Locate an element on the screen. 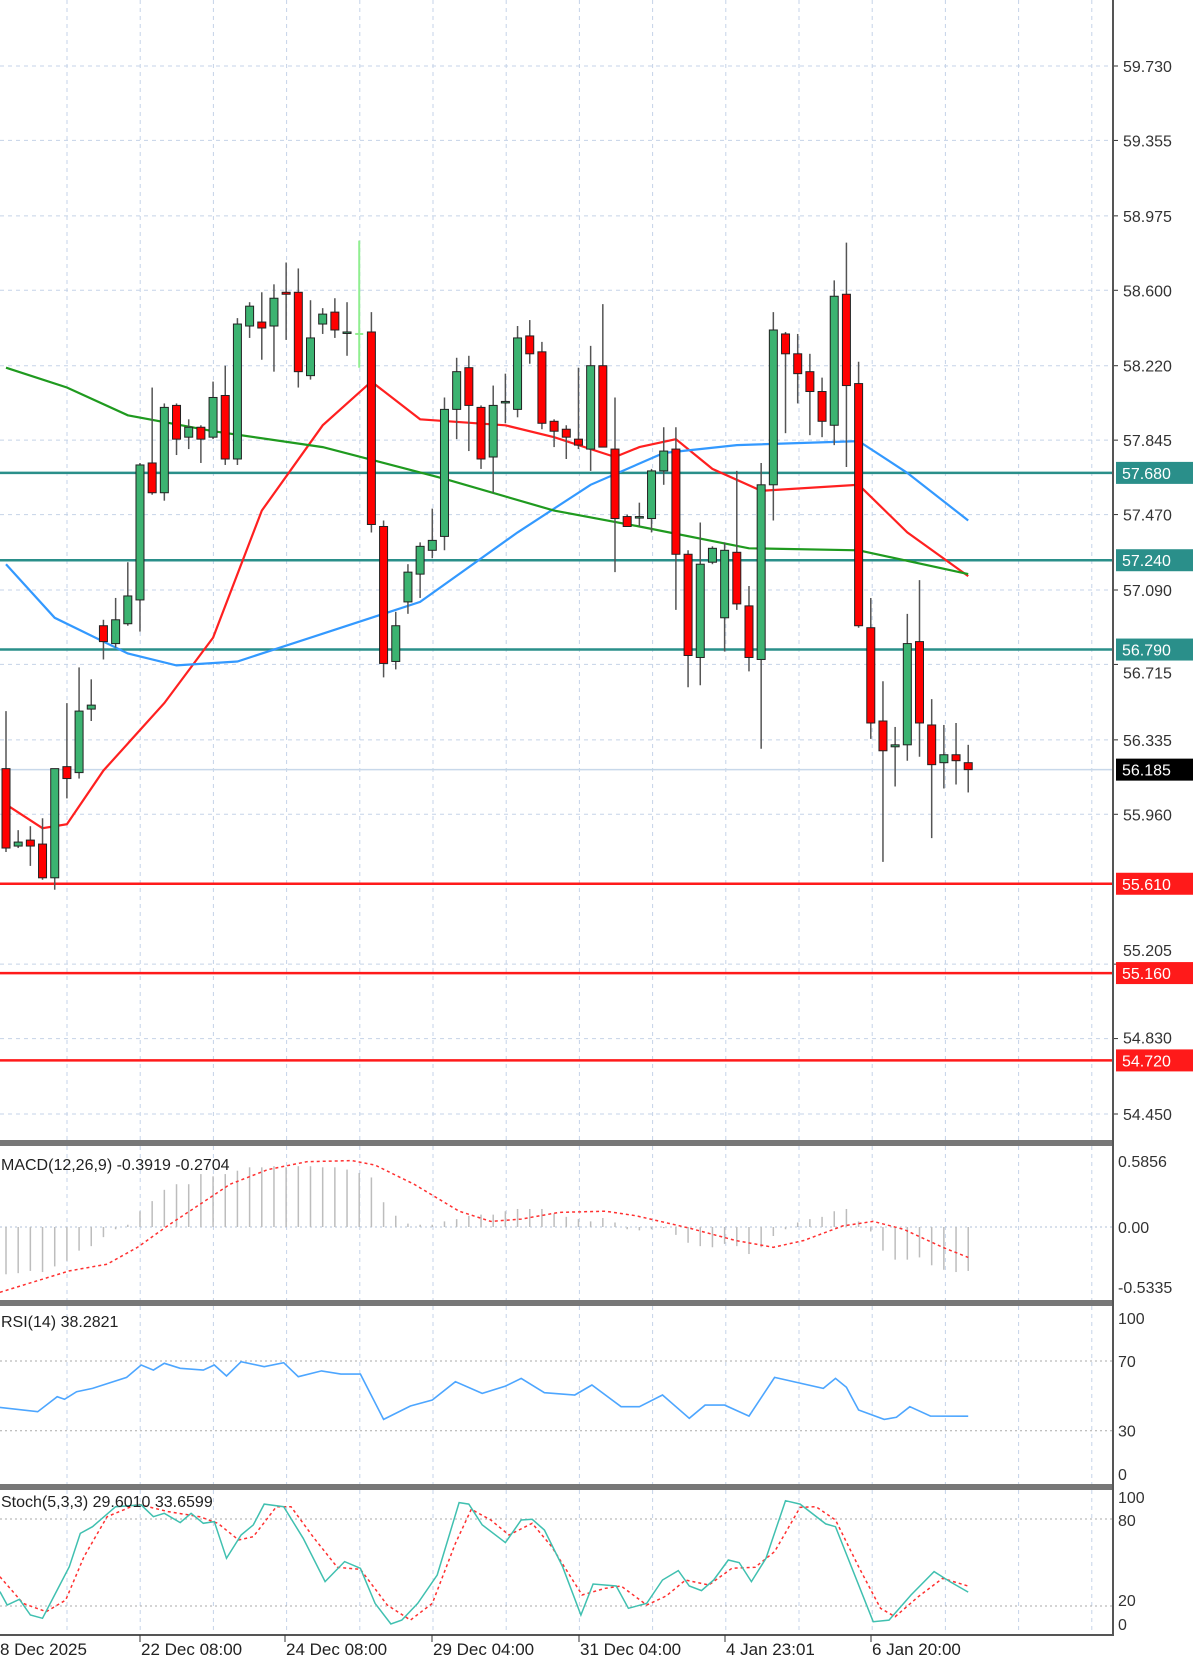 This screenshot has height=1665, width=1200. date-label: 4 Jan 23:01 is located at coordinates (770, 1649).